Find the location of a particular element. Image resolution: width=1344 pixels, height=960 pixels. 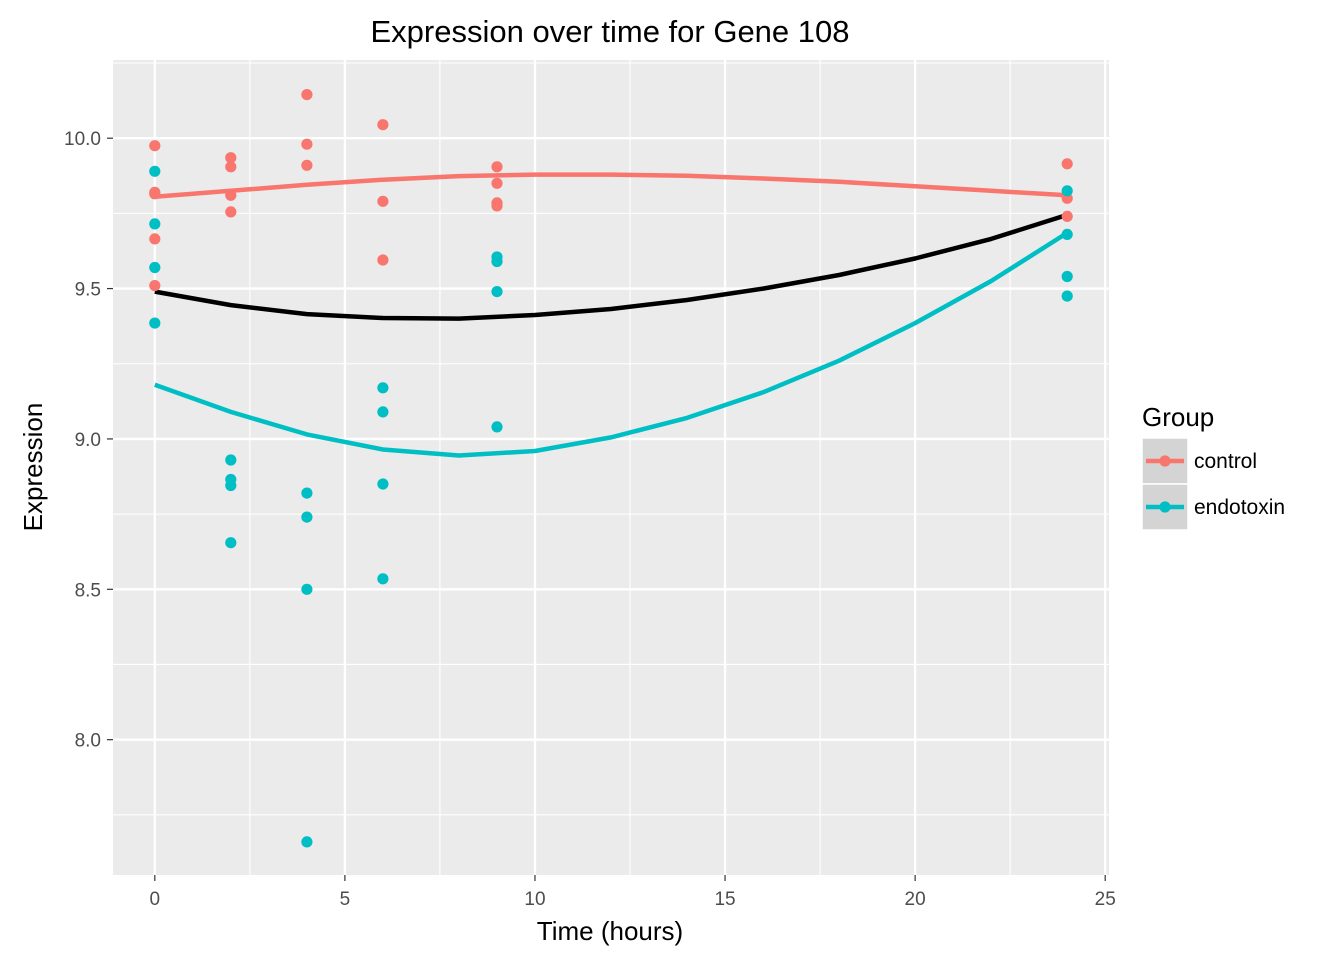

control-smooth-line is located at coordinates (611, 186).